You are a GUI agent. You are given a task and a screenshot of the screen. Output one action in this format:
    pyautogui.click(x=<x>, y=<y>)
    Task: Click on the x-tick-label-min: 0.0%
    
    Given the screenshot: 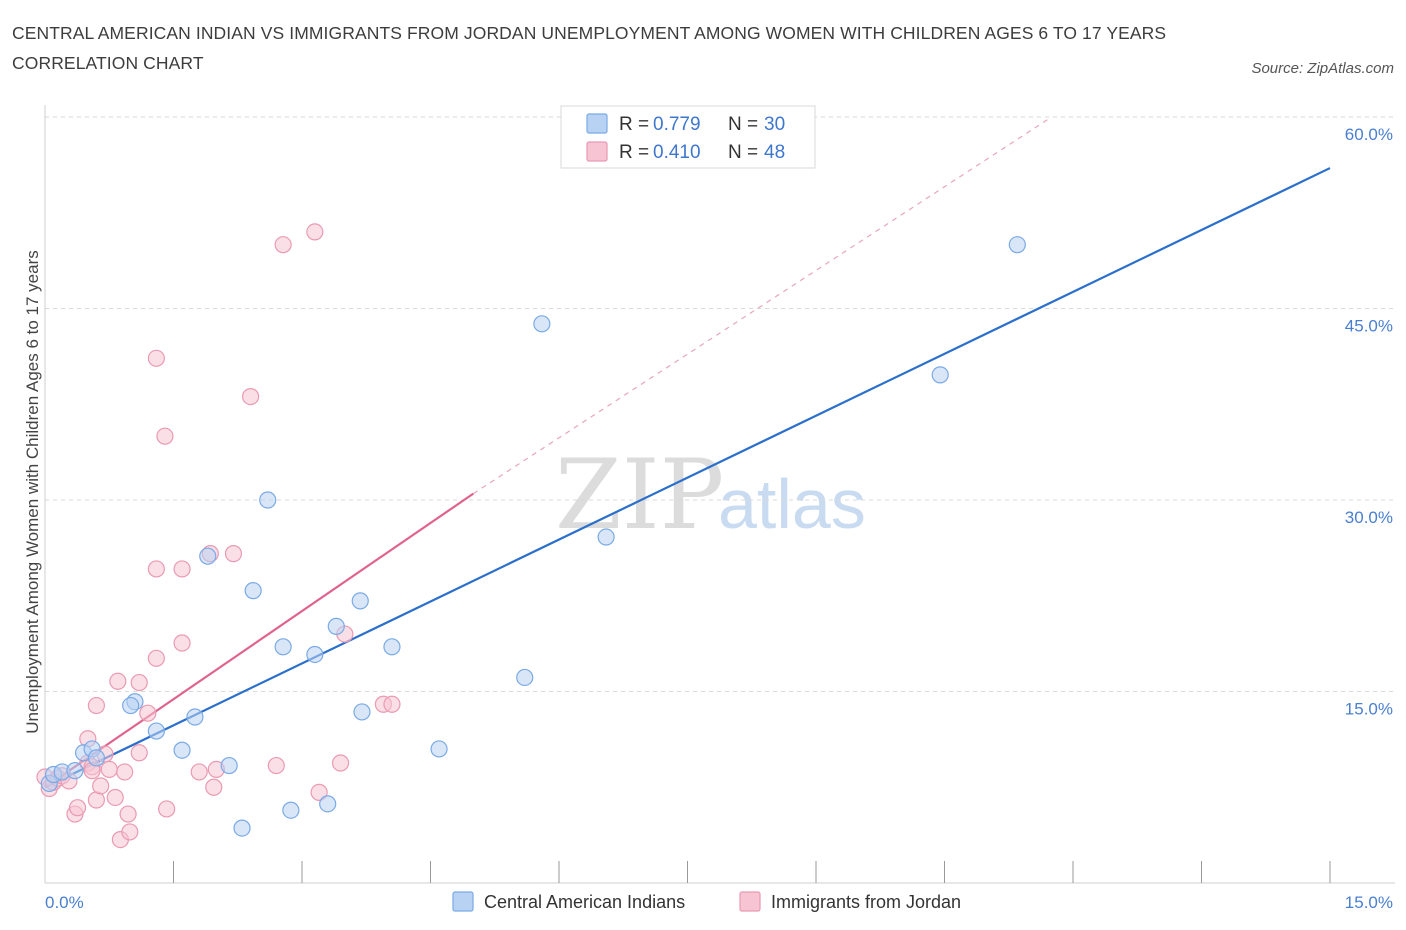 What is the action you would take?
    pyautogui.click(x=64, y=902)
    